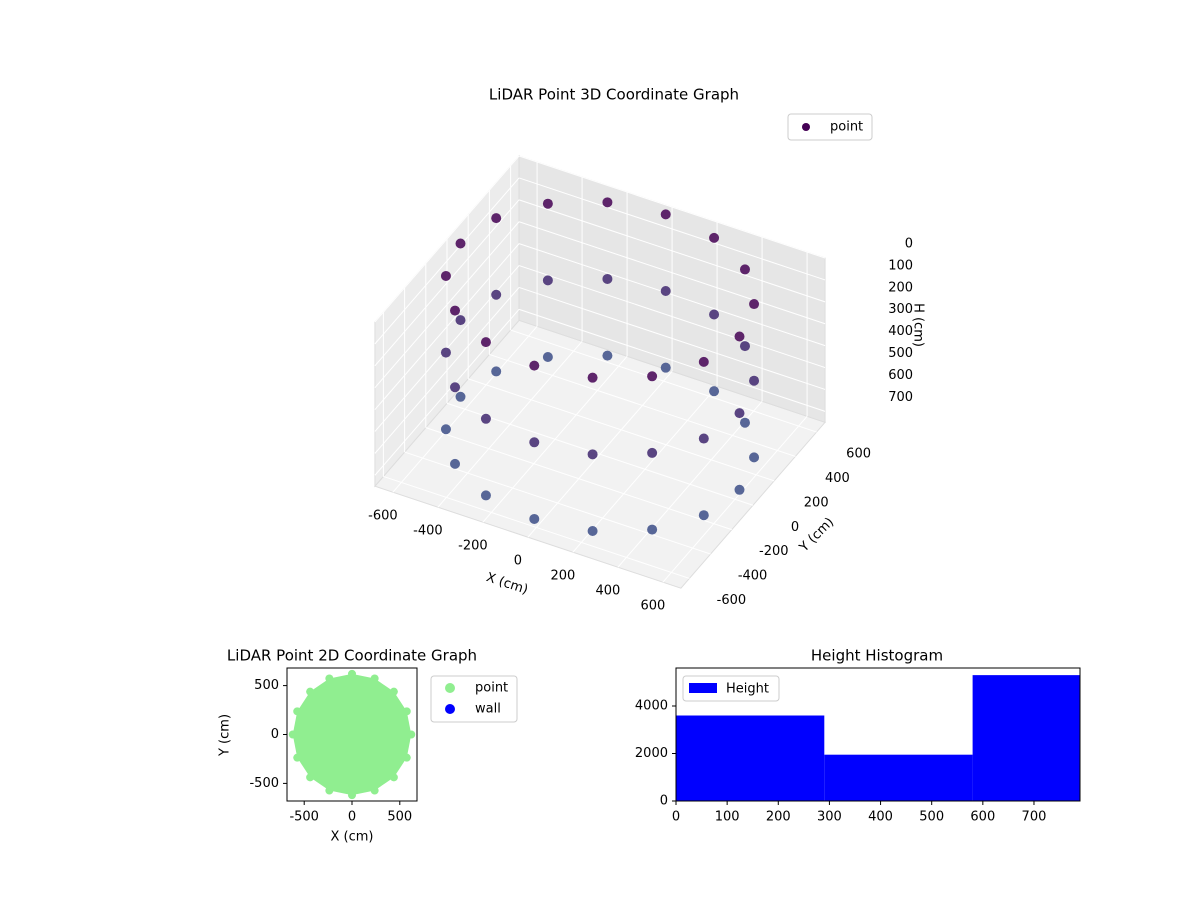 The image size is (1200, 900). What do you see at coordinates (651, 706) in the screenshot?
I see `y-tick-label: 4000` at bounding box center [651, 706].